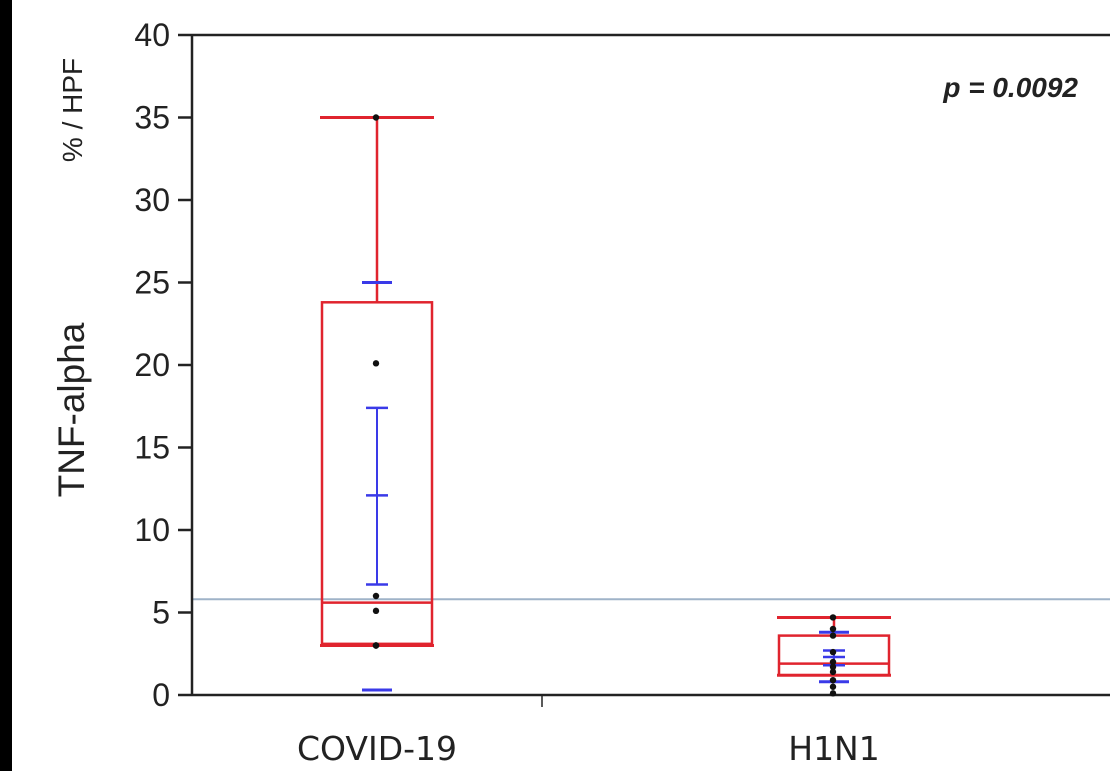  I want to click on y-axis-title: TNF-alpha, so click(71, 409).